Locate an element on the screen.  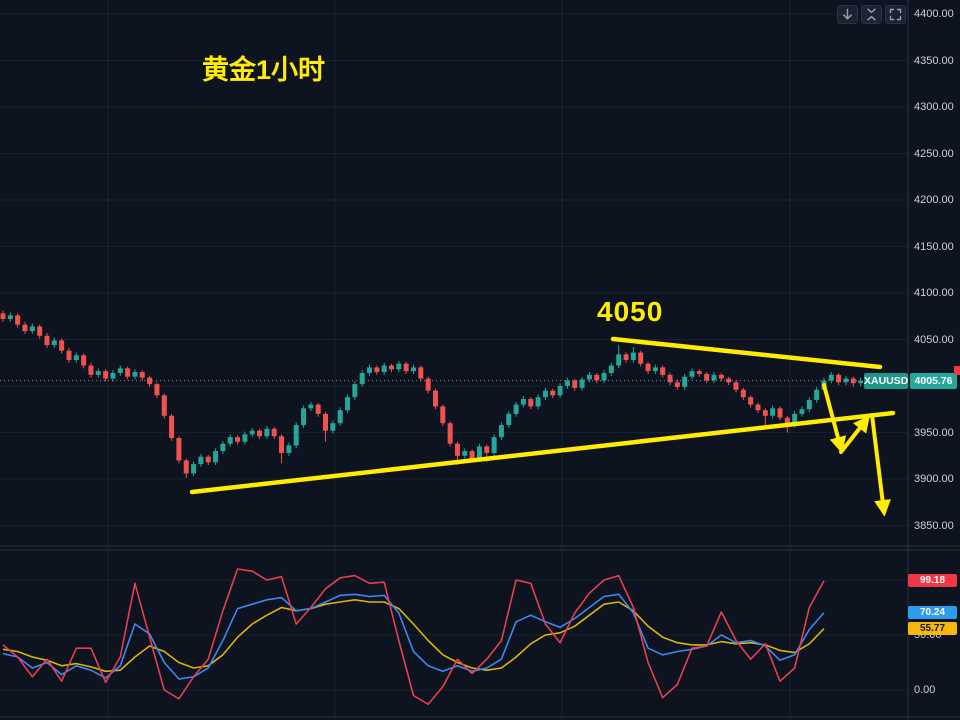
level-label-annotation: 4050 is located at coordinates (630, 311).